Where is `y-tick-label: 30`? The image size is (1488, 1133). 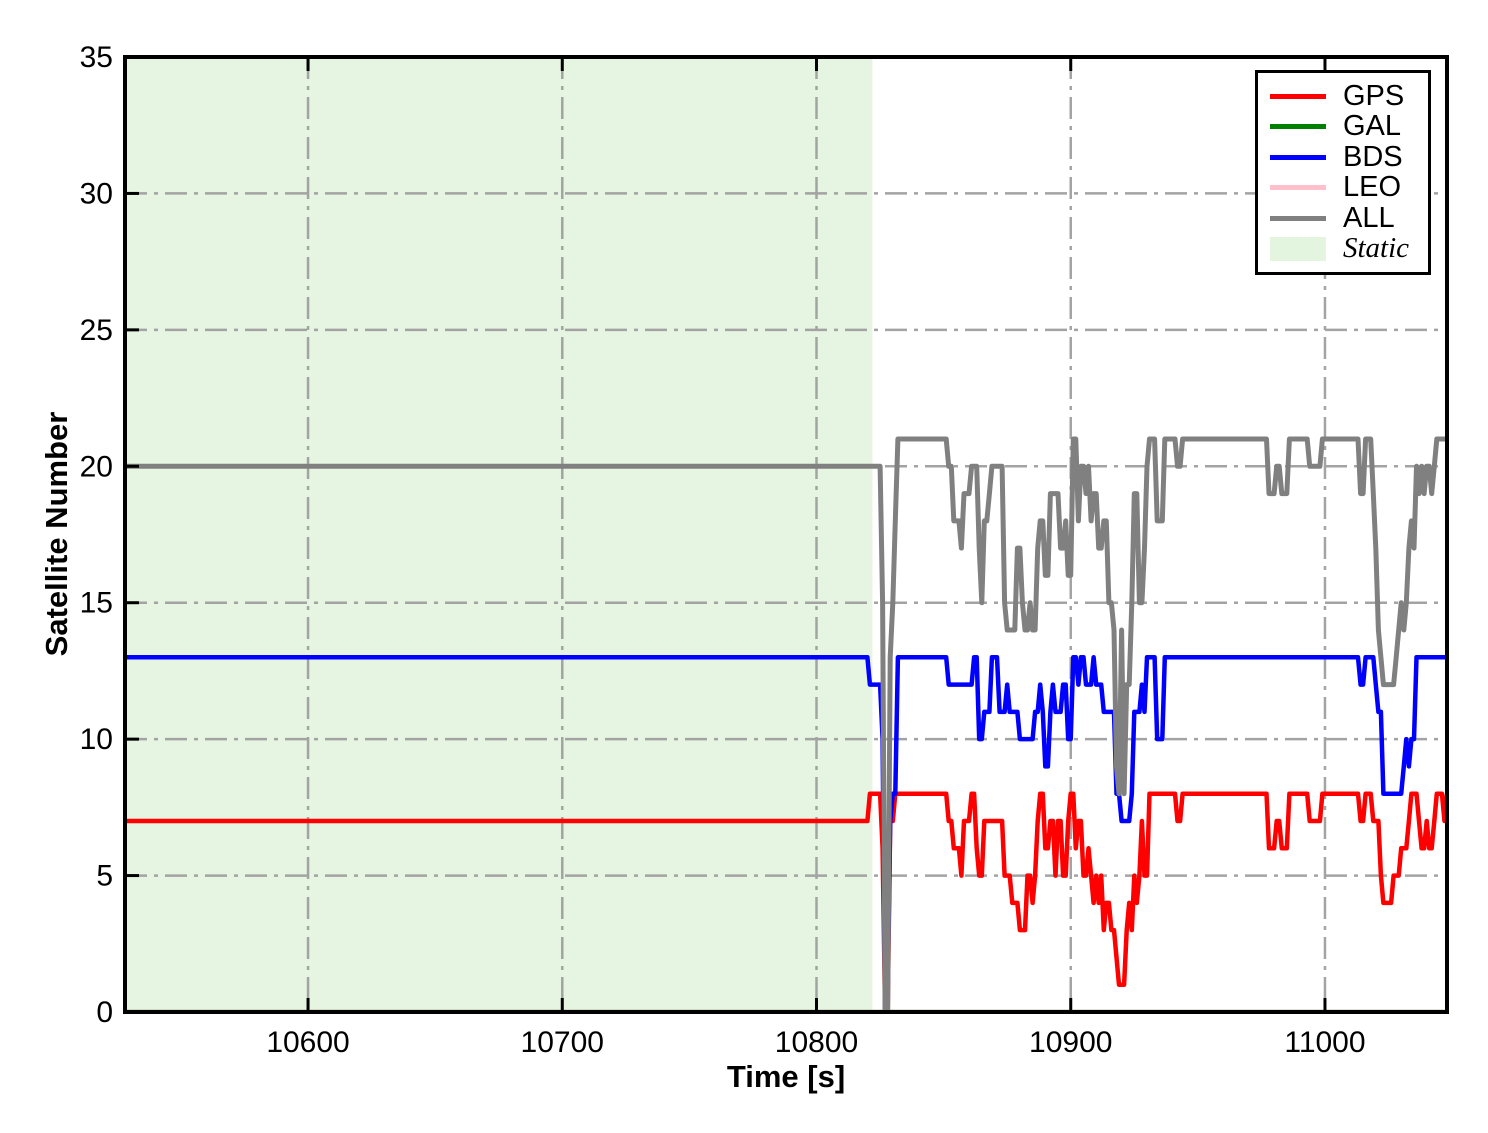
y-tick-label: 30 is located at coordinates (96, 193).